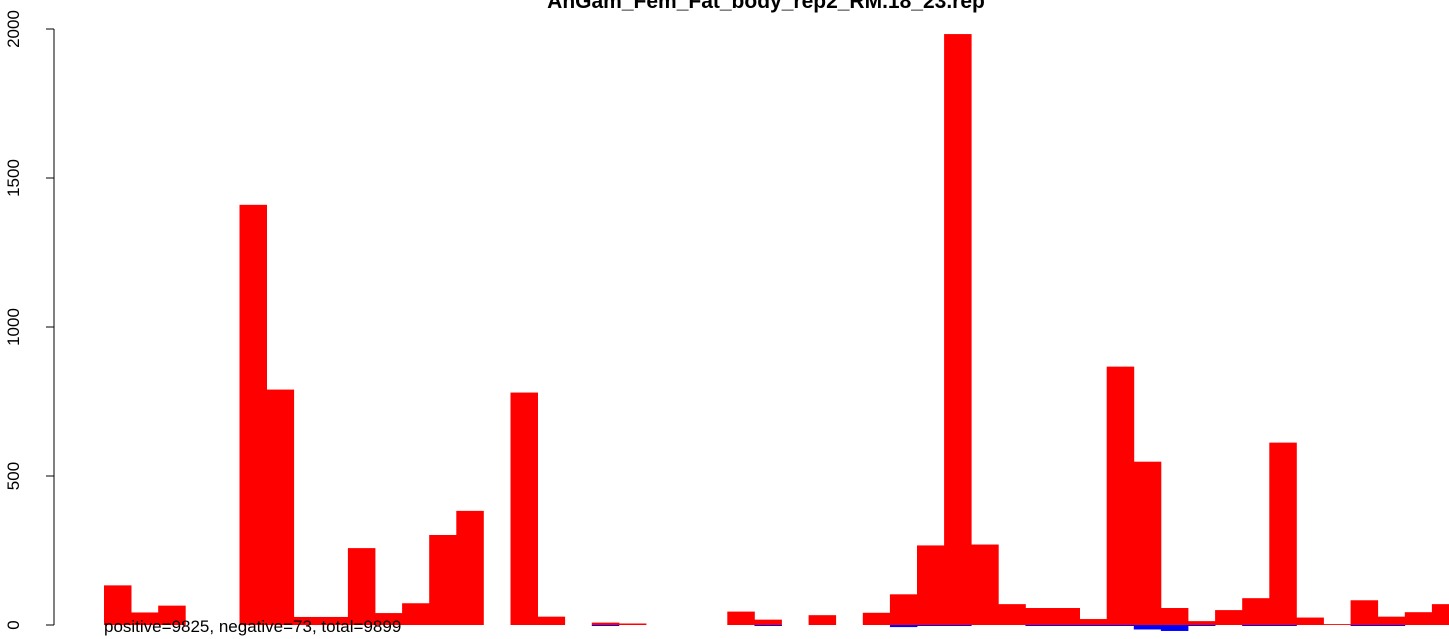  What do you see at coordinates (13, 476) in the screenshot?
I see `y-tick-label: 500` at bounding box center [13, 476].